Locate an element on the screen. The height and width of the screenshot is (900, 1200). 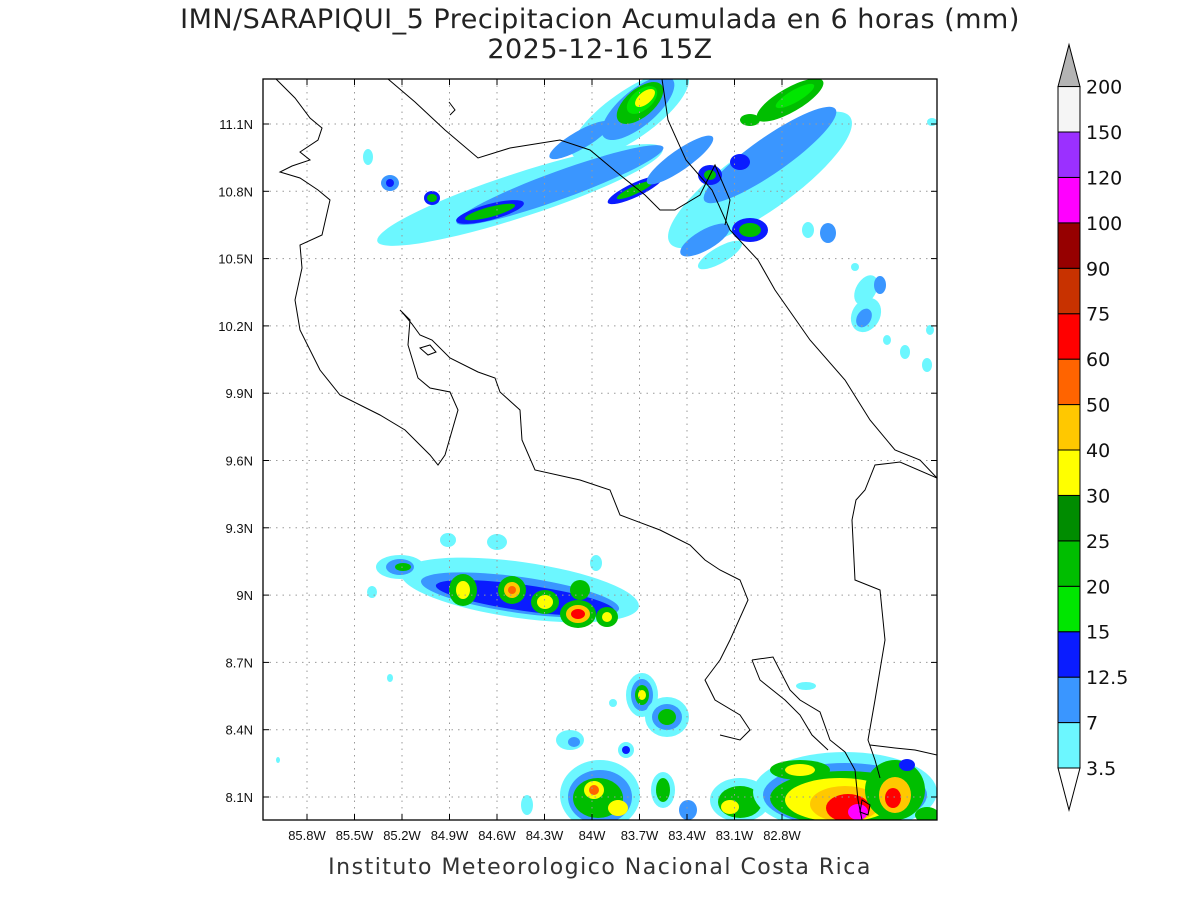
colorbar-label: 7 is located at coordinates (1092, 724).